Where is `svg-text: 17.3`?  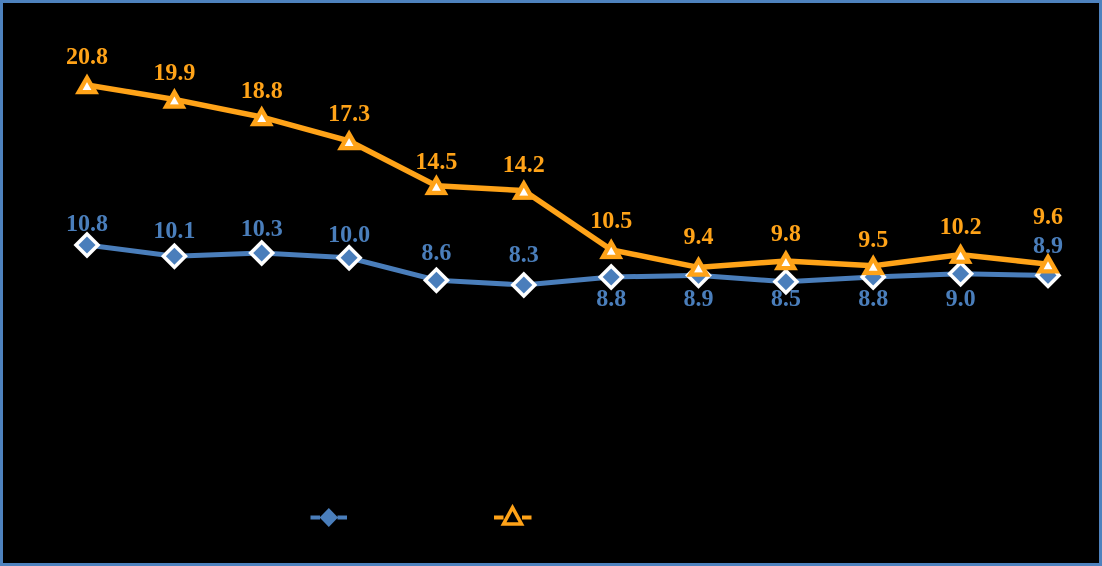 svg-text: 17.3 is located at coordinates (349, 114).